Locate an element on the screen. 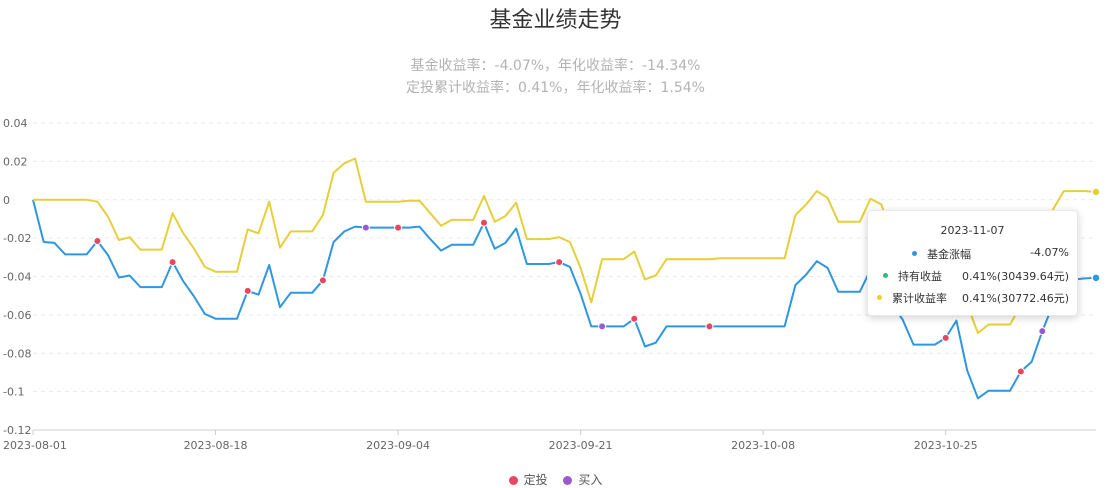 The image size is (1111, 488). tooltip-fund-value: -4.07% is located at coordinates (1049, 252).